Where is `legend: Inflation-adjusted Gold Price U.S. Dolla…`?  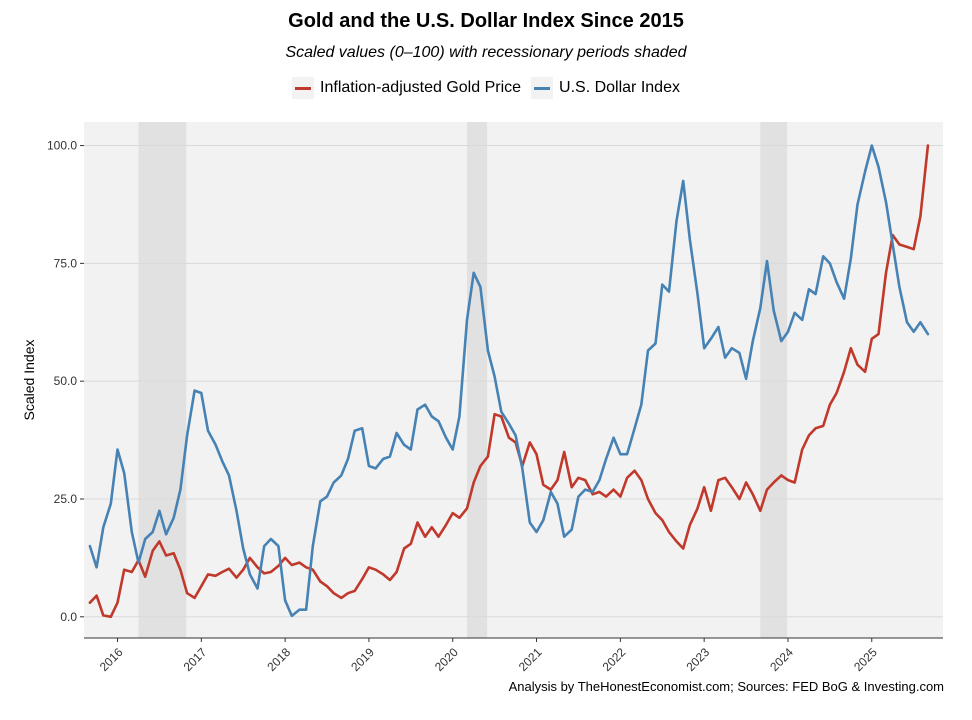 legend: Inflation-adjusted Gold Price U.S. Dolla… is located at coordinates (486, 88).